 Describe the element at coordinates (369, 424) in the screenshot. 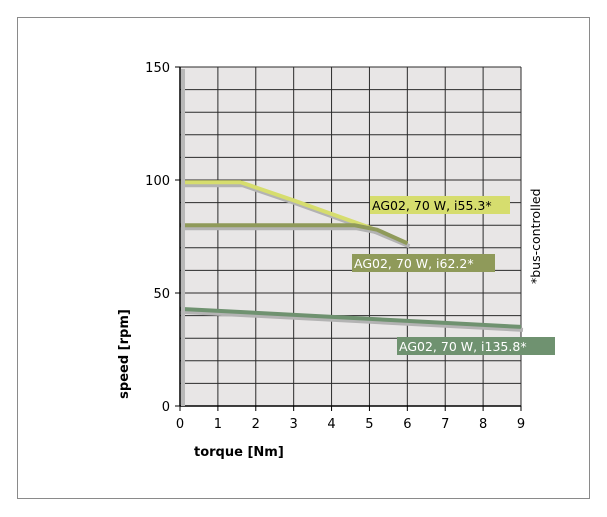

I see `x-tick-label: 5` at that location.